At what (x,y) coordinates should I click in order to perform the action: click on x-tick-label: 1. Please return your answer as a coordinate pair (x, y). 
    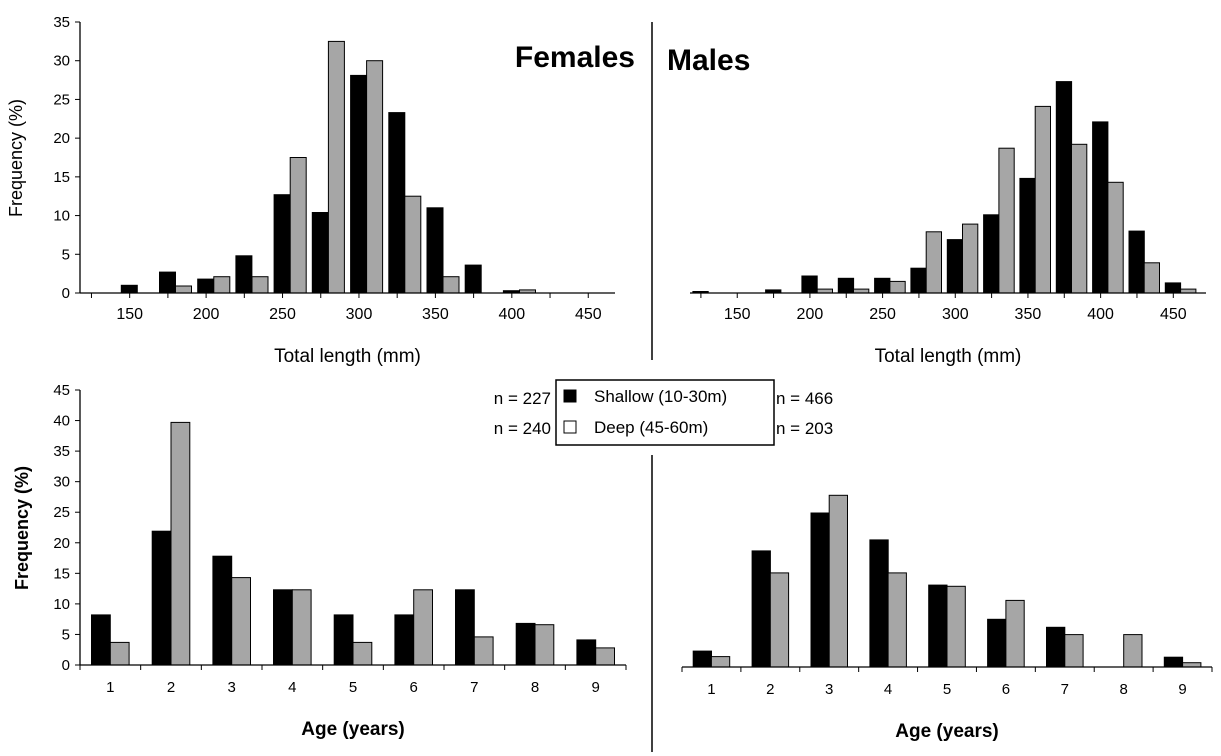
    Looking at the image, I should click on (110, 687).